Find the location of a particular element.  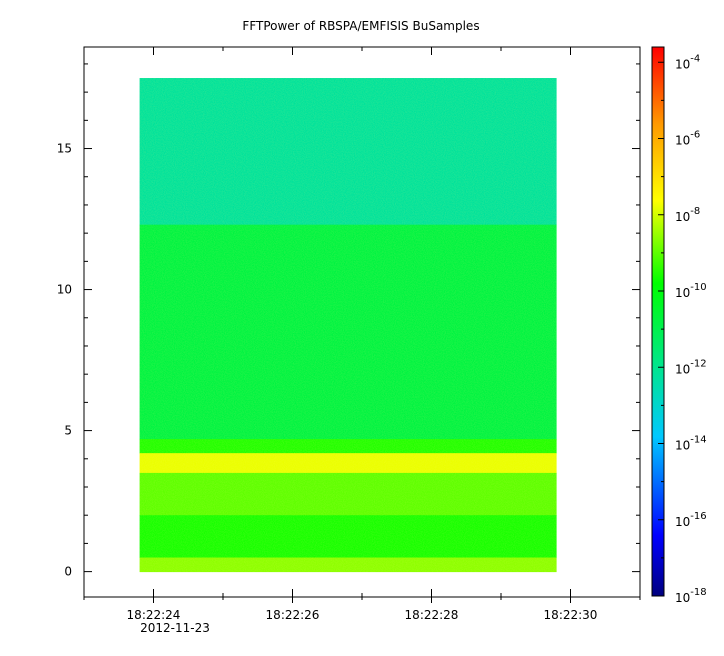

y-tick-label: 5 is located at coordinates (68, 431).